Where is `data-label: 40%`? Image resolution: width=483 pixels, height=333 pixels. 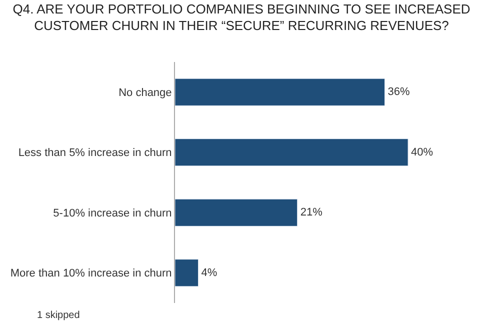 data-label: 40% is located at coordinates (422, 152).